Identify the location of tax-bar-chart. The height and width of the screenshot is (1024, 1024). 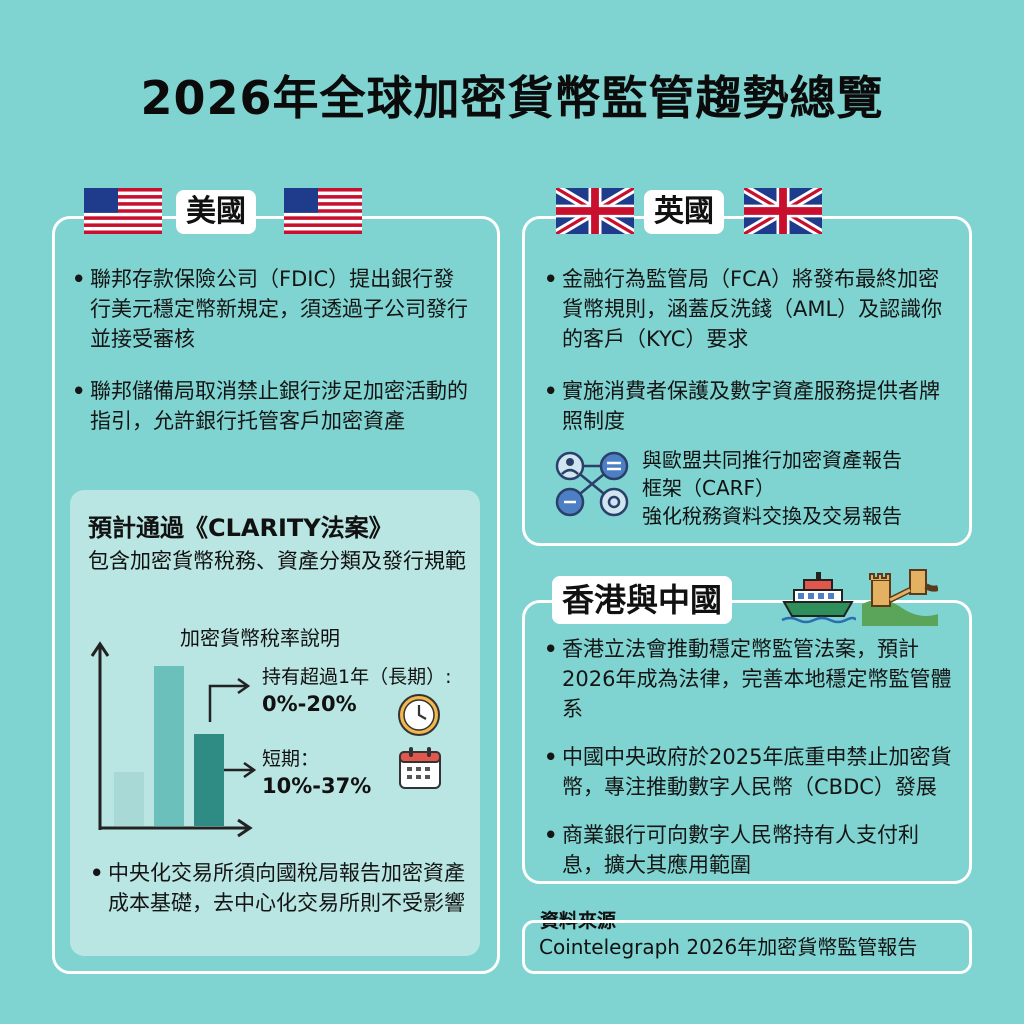
(171, 739).